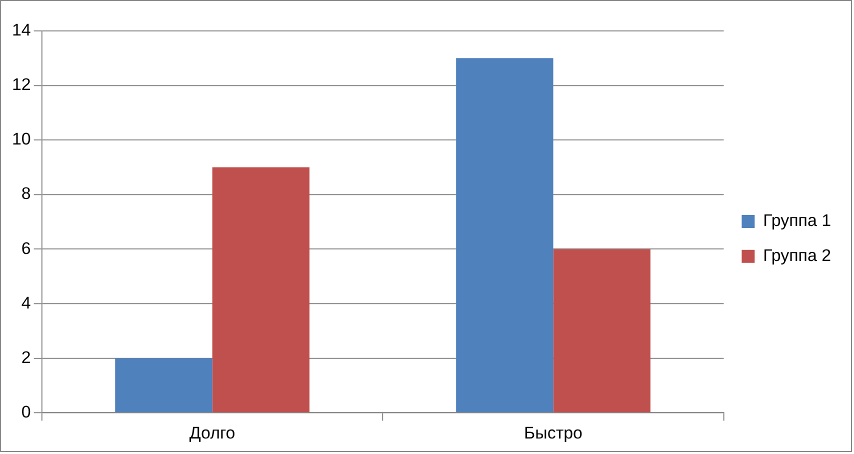 Image resolution: width=854 pixels, height=454 pixels. I want to click on x-tick-label: Долго, so click(212, 433).